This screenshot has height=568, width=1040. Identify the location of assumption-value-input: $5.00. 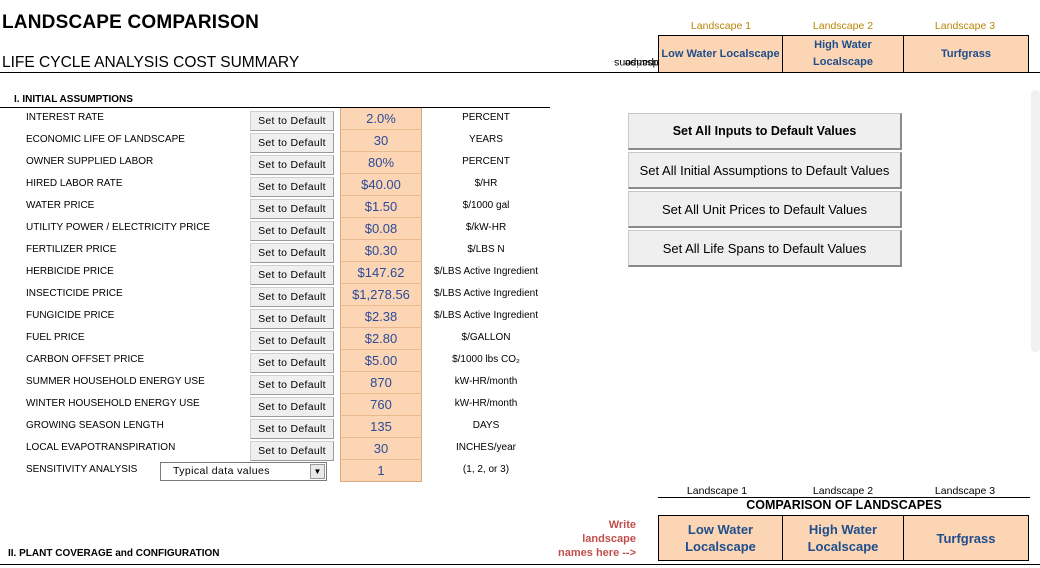
(381, 361).